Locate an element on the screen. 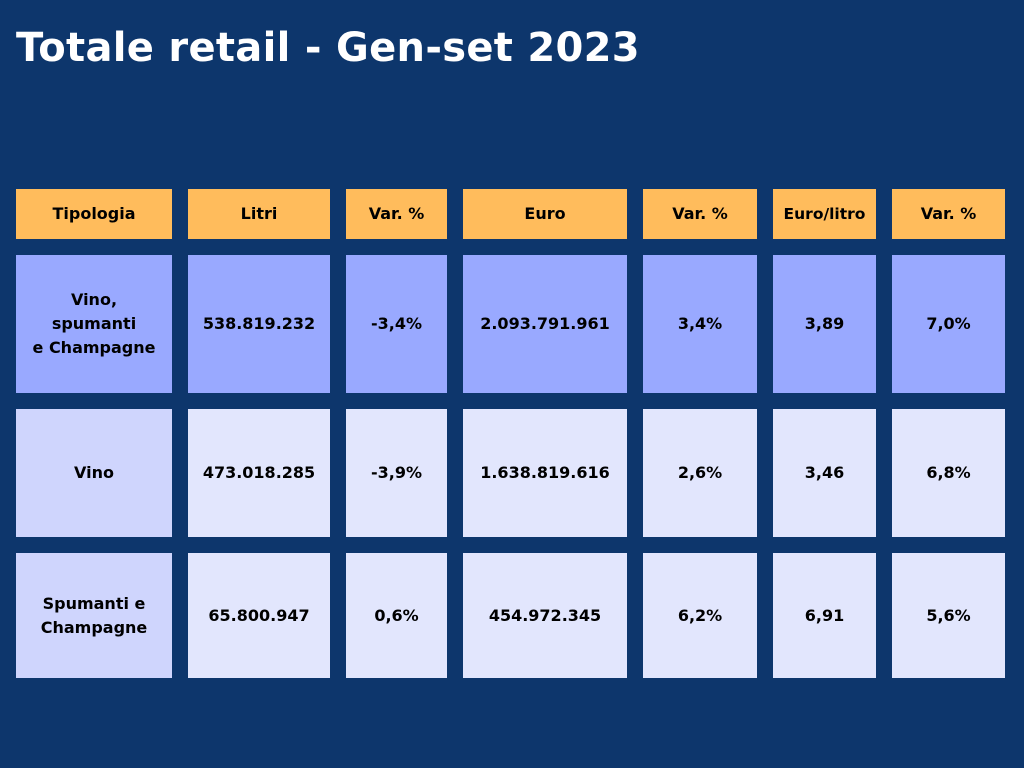 The width and height of the screenshot is (1024, 768). header-var-litri: Var. % is located at coordinates (396, 214).